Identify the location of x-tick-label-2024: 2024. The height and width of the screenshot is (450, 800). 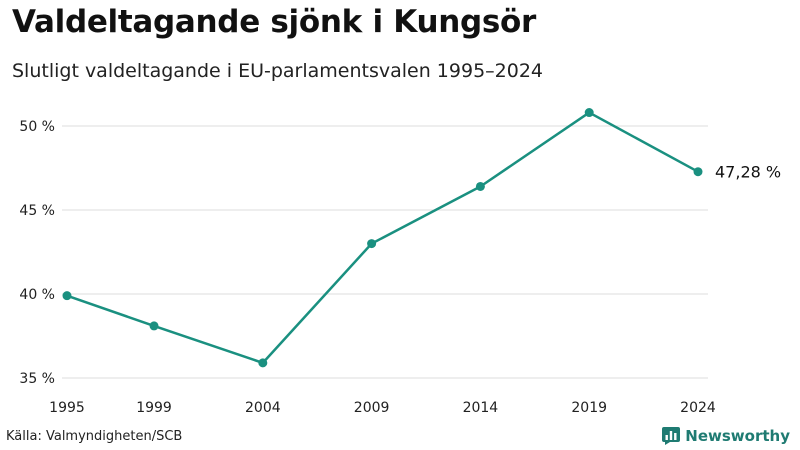
(698, 408).